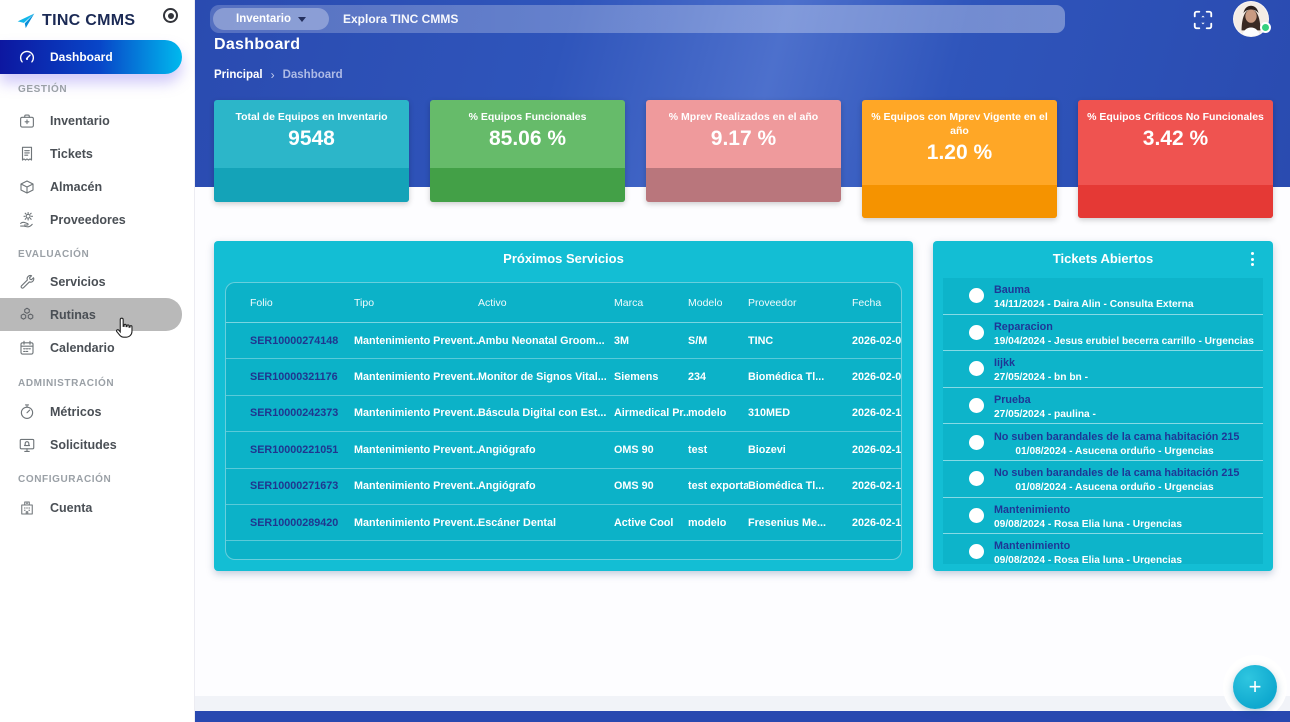 The image size is (1290, 722). What do you see at coordinates (698, 340) in the screenshot?
I see `cell-modelo: S/M` at bounding box center [698, 340].